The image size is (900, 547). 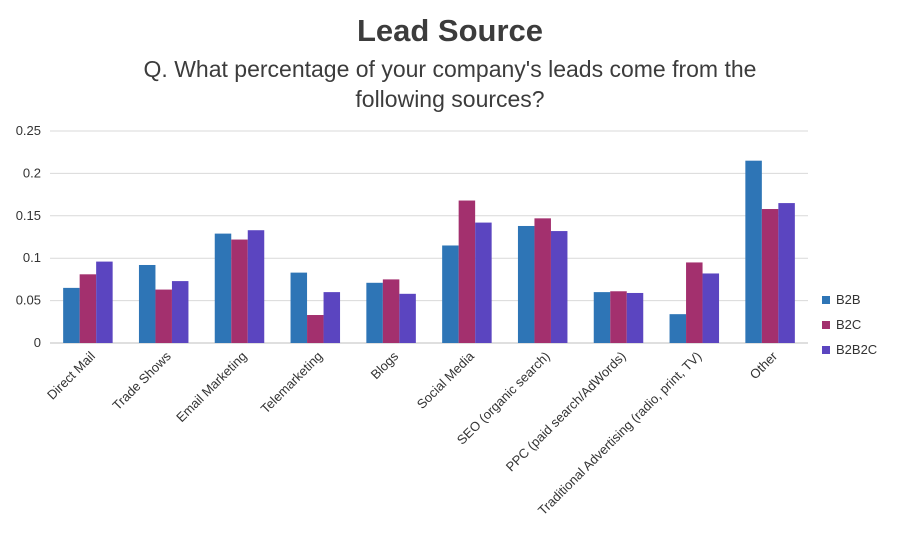 I want to click on legend-swatch-b2b, so click(x=826, y=300).